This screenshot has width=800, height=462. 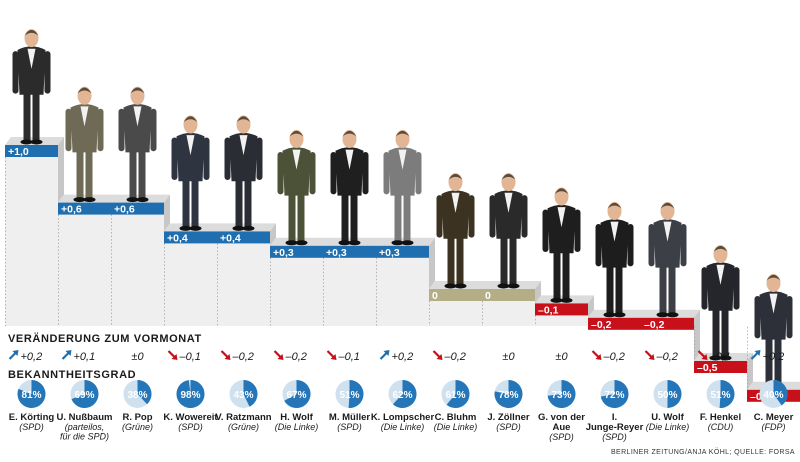 What do you see at coordinates (721, 427) in the screenshot?
I see `politician-party: (CDU)` at bounding box center [721, 427].